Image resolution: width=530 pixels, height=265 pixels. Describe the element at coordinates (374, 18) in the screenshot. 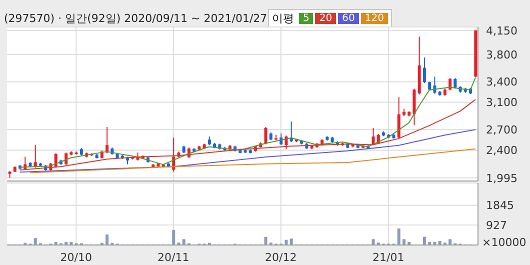

I see `text: 120` at that location.